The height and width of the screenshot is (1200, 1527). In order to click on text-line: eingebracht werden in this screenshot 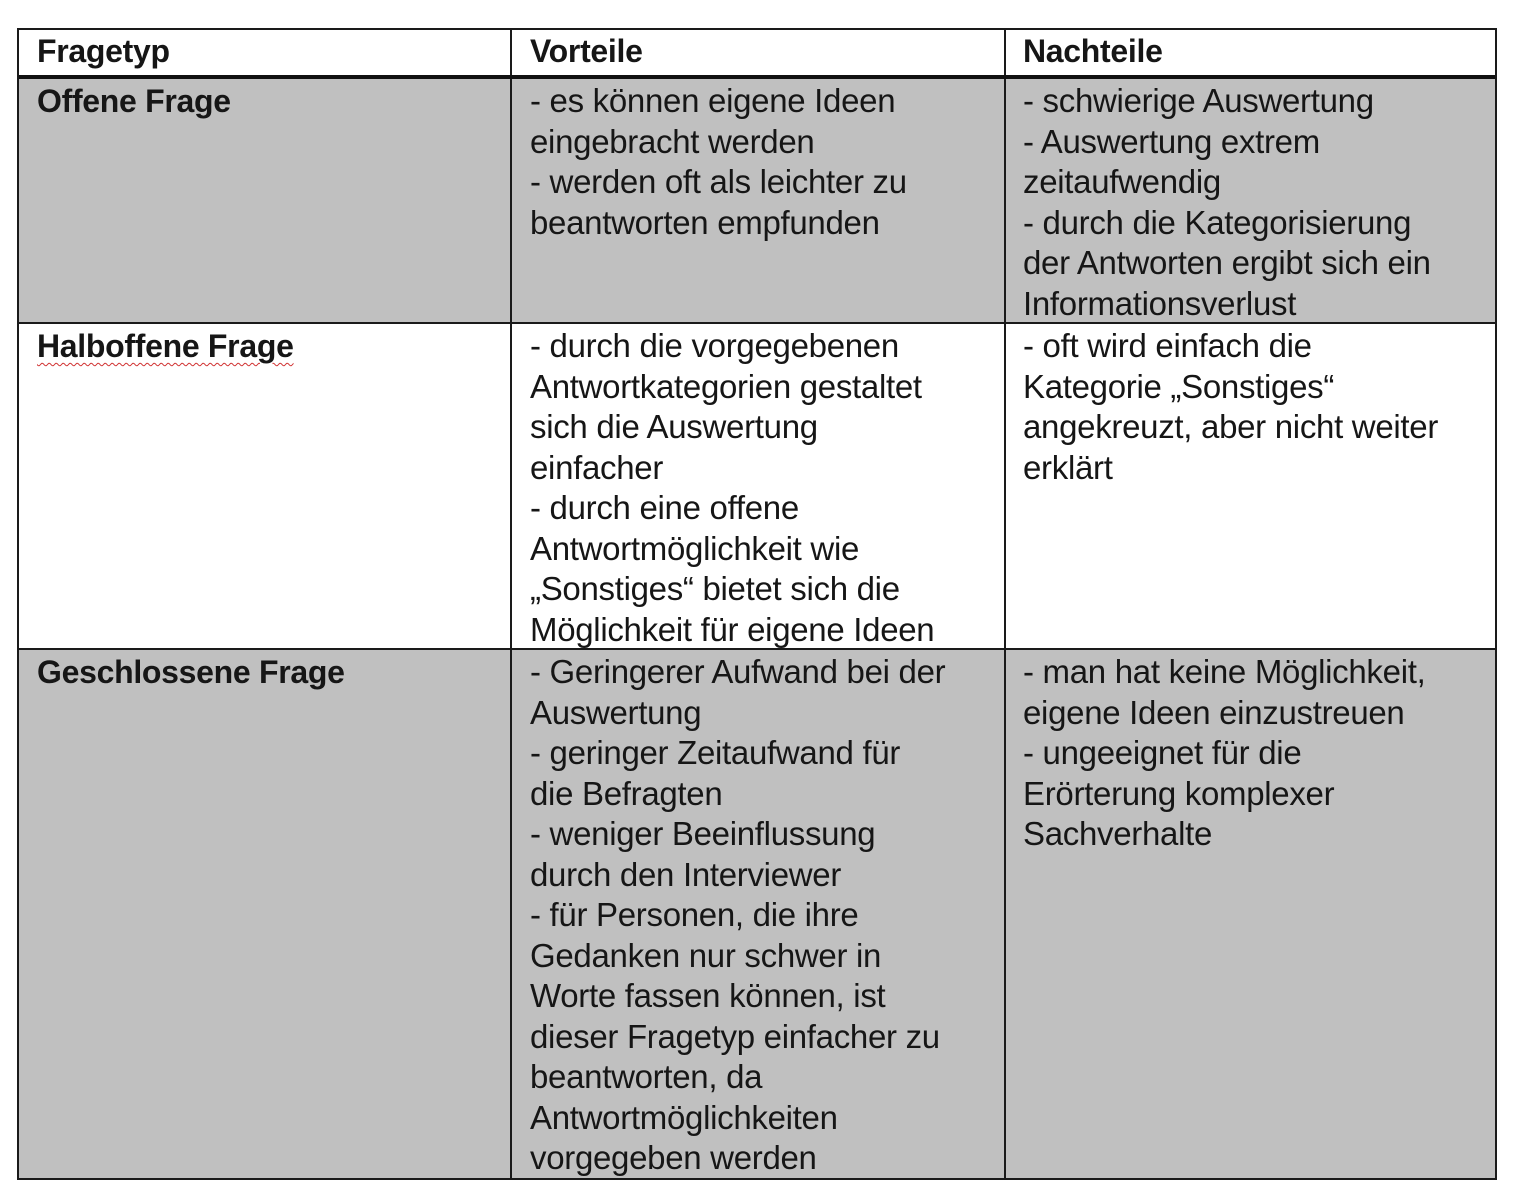, I will do `click(672, 141)`.